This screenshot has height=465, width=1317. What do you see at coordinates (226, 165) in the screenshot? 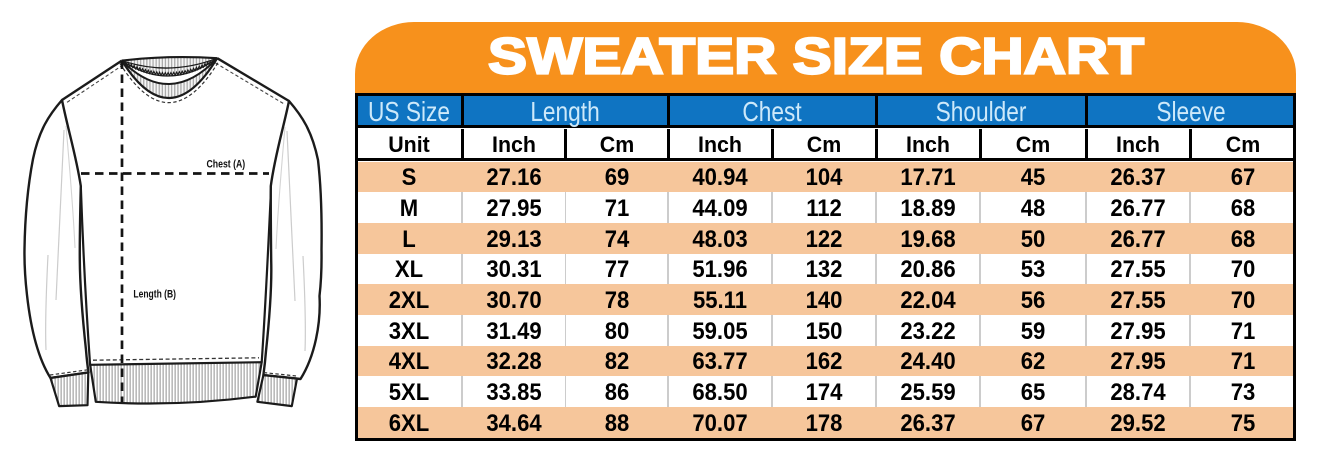
I see `svg-text: Chest (A)` at bounding box center [226, 165].